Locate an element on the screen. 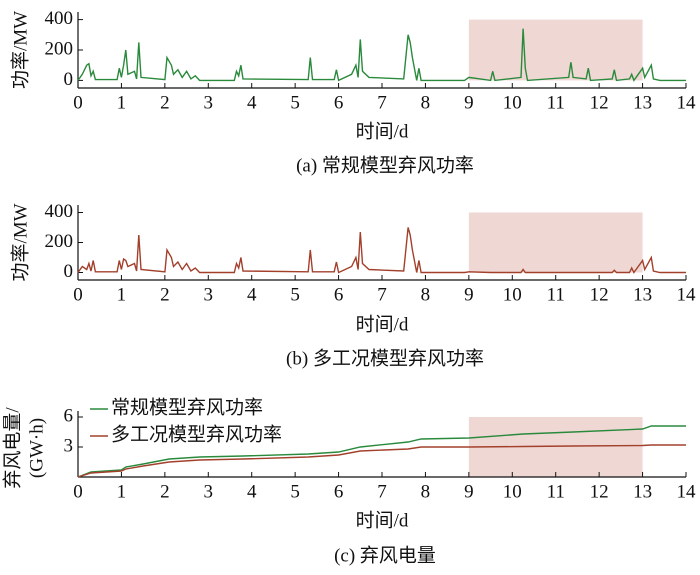  y-tick-label: 6 is located at coordinates (69, 415).